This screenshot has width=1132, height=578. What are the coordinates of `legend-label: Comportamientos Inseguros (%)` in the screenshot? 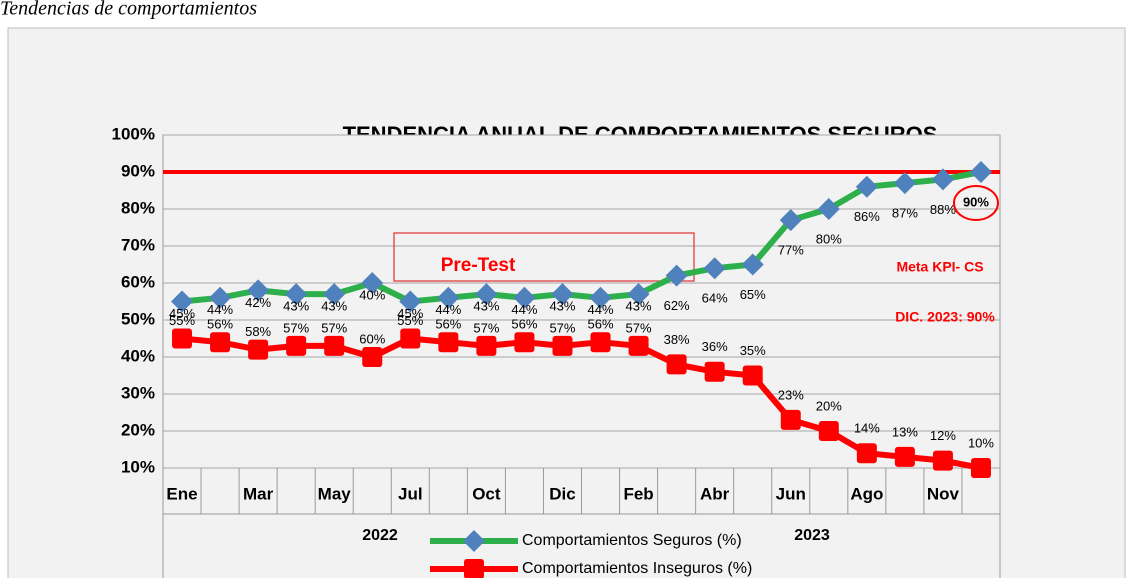 It's located at (637, 568).